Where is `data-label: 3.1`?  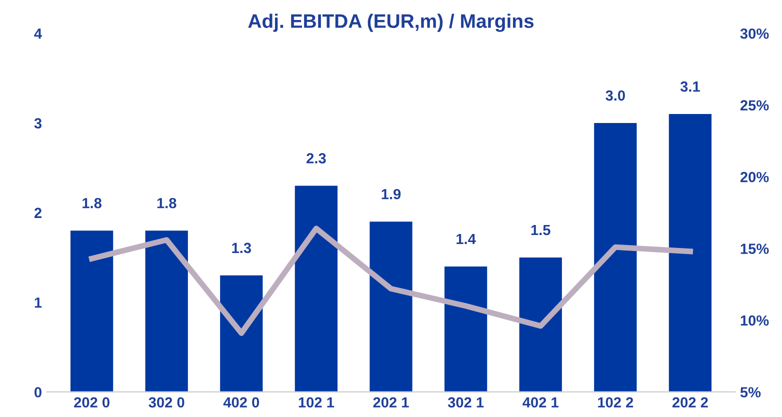
data-label: 3.1 is located at coordinates (690, 86).